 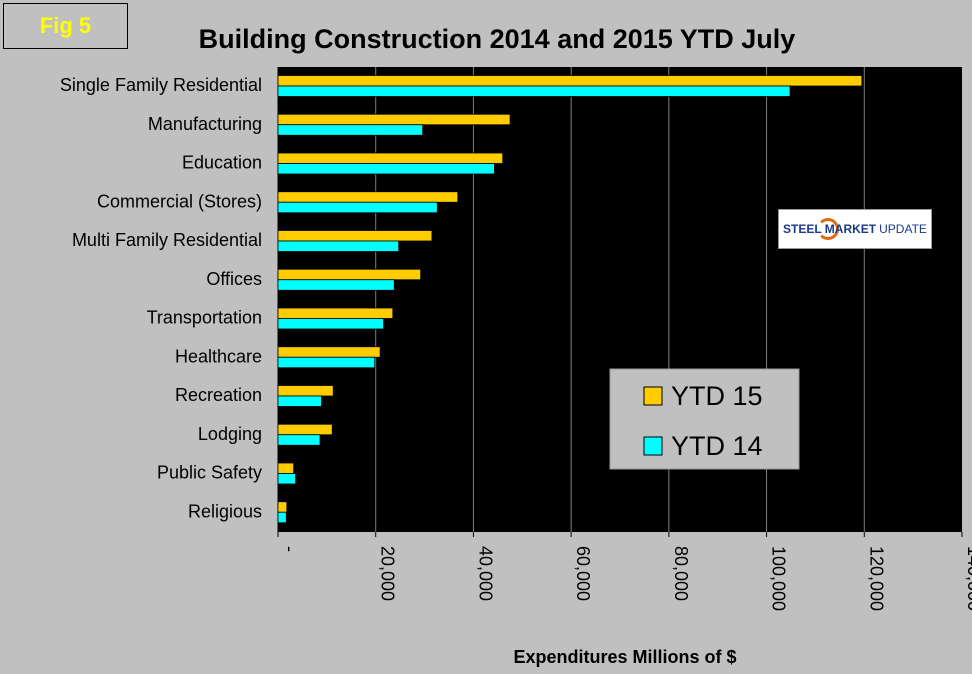 I want to click on category-label: Offices, so click(x=234, y=279).